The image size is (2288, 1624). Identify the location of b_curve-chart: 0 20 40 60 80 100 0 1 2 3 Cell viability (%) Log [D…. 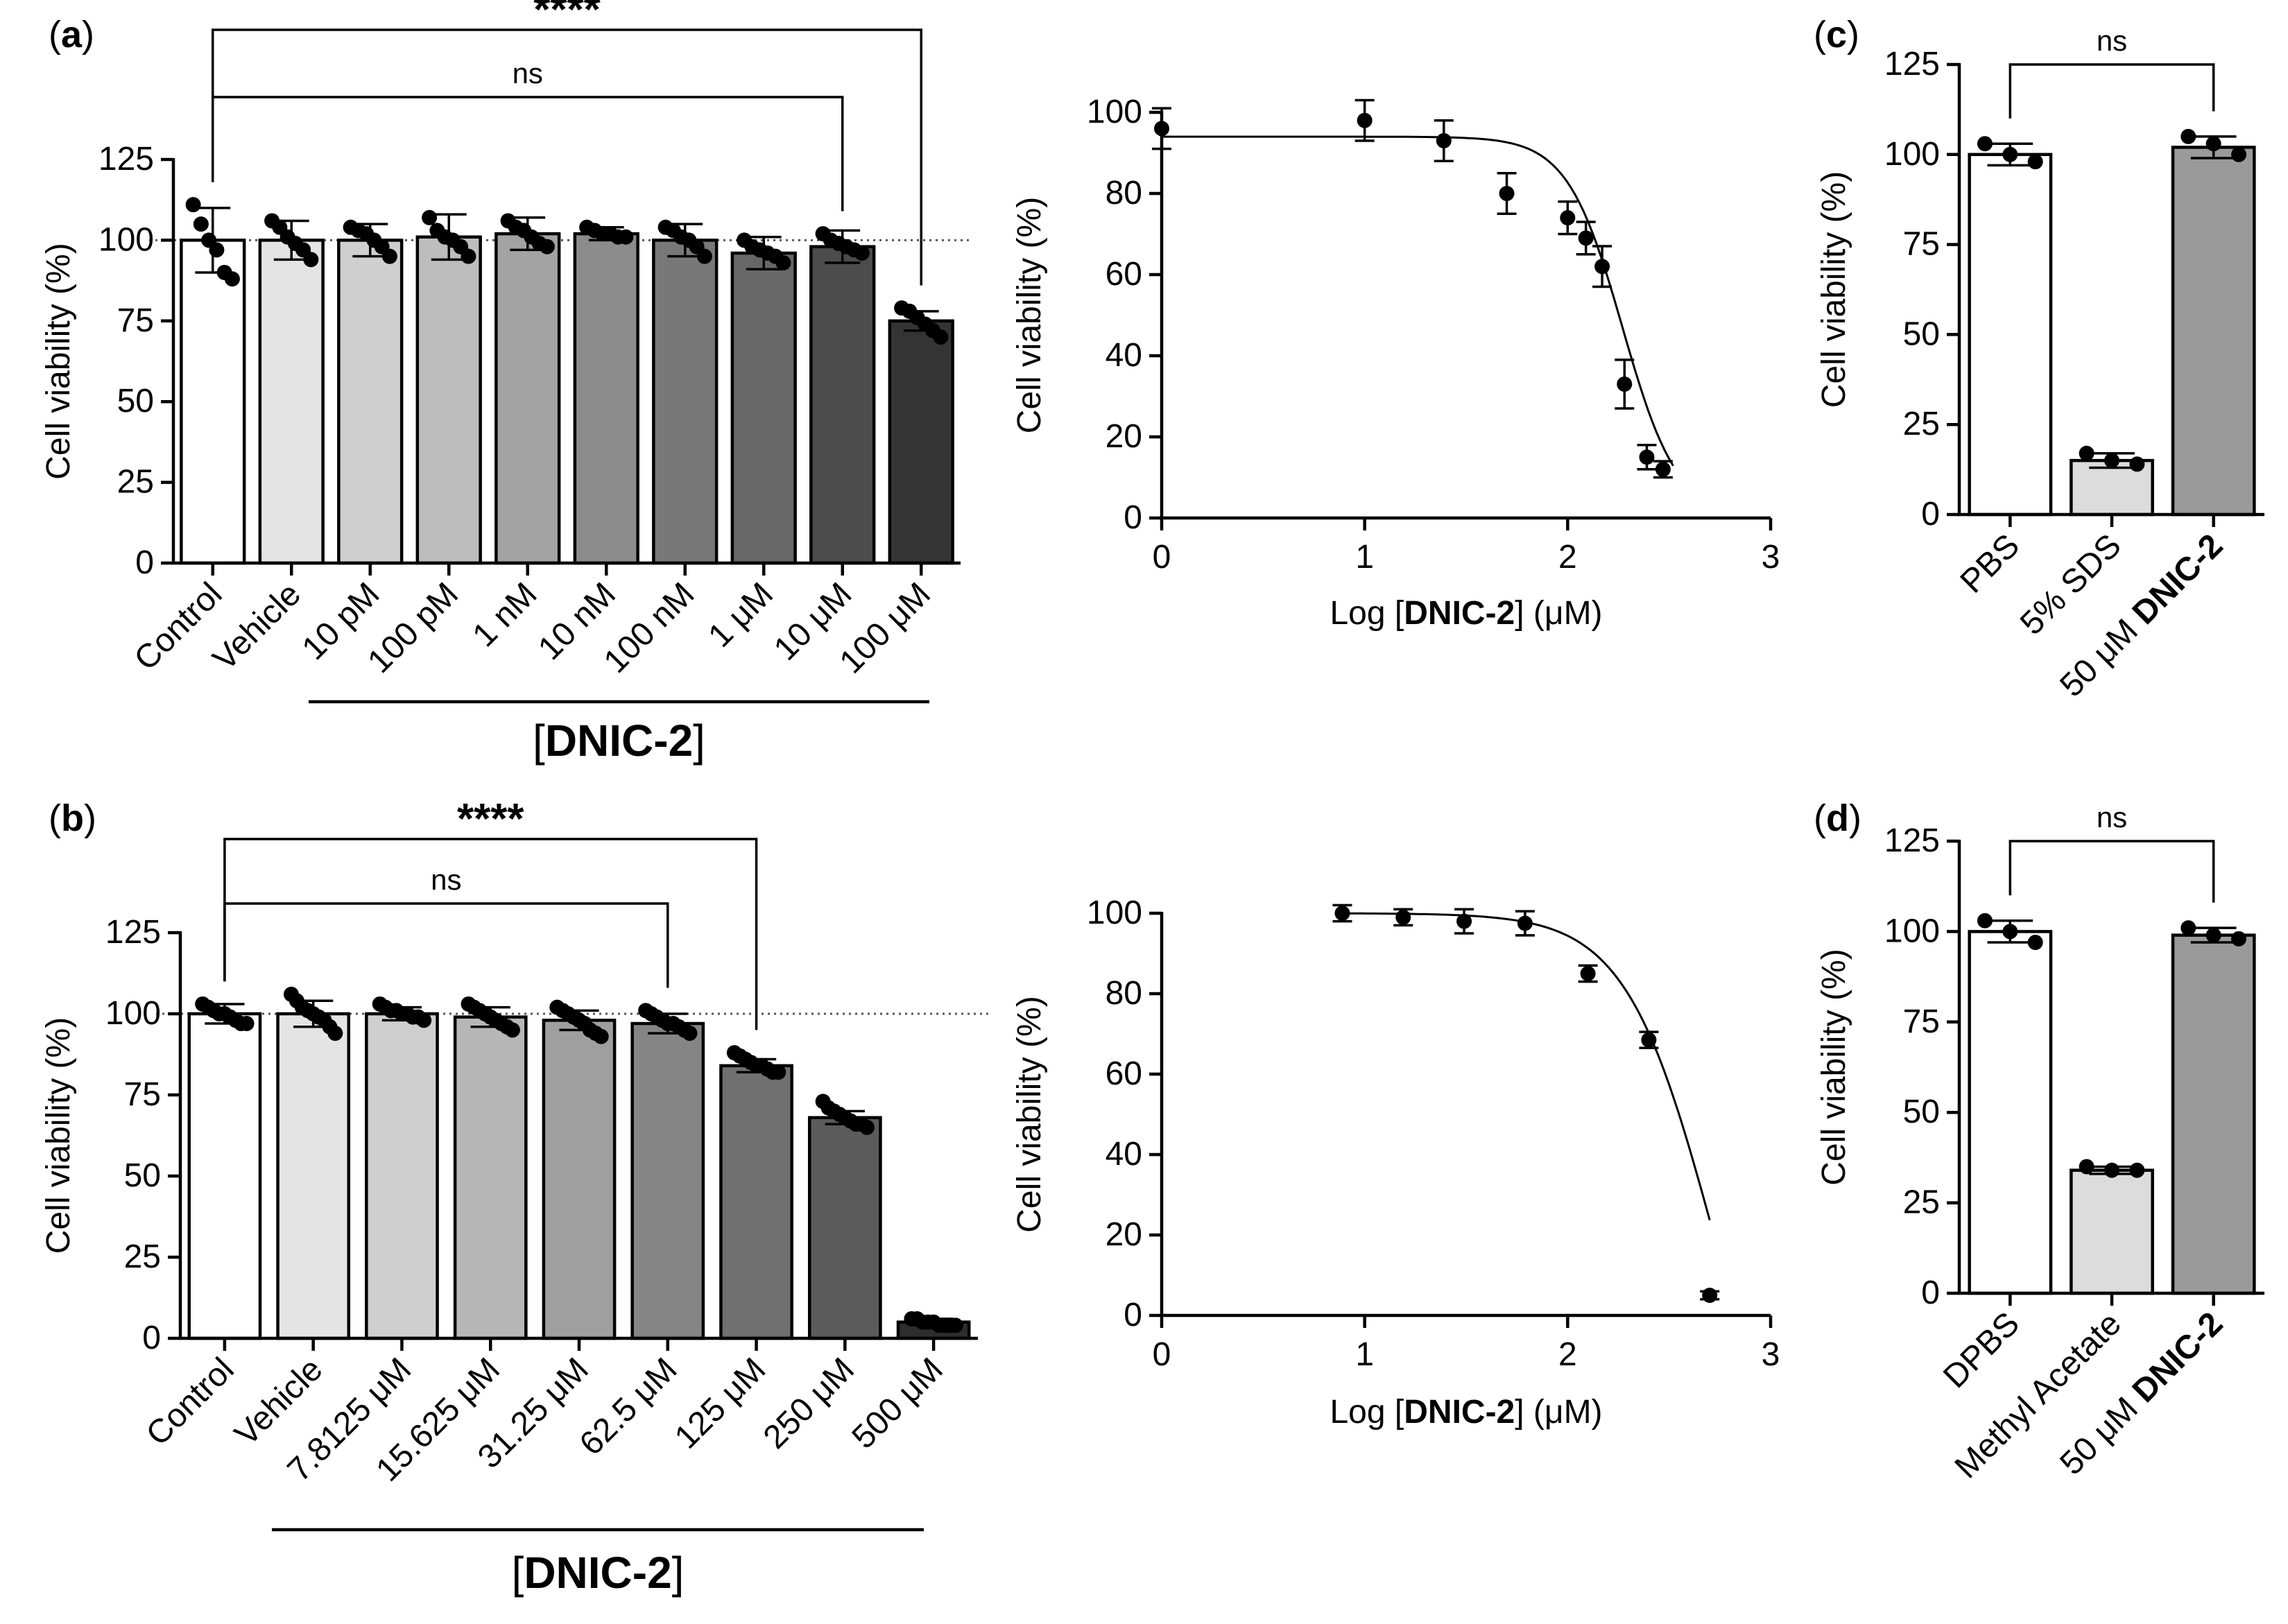
(1395, 1163).